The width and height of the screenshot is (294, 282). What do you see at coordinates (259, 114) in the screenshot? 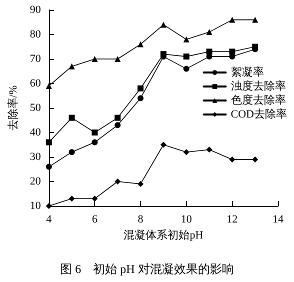
I see `legend-label: COD去除率` at bounding box center [259, 114].